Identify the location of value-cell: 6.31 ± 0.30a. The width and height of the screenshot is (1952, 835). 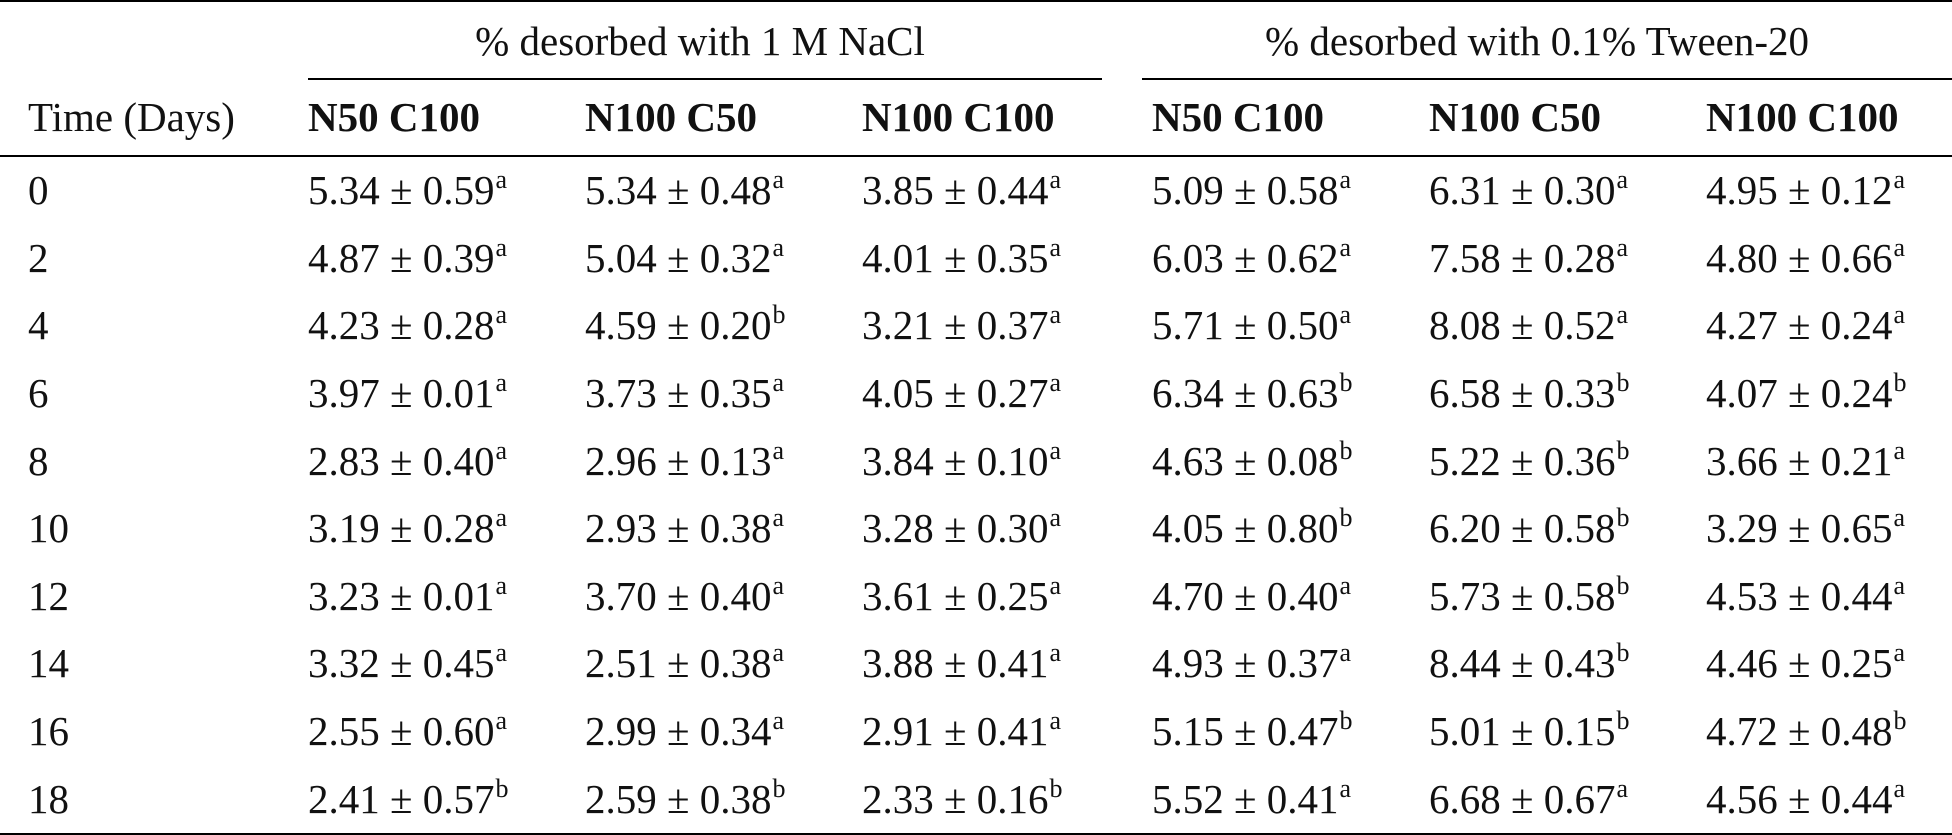
(1537, 190).